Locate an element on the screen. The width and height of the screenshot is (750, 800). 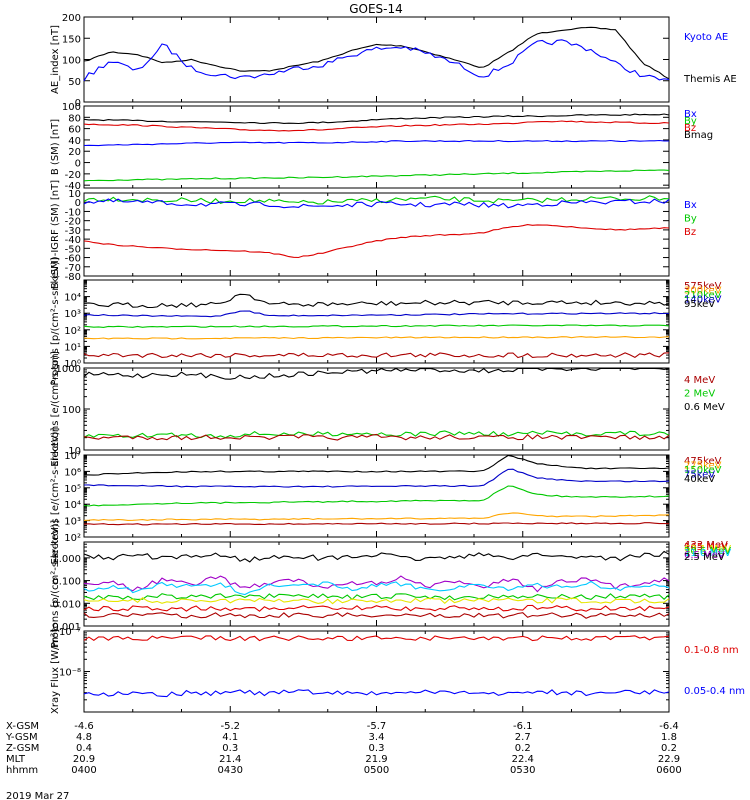
y-tick-label: 10⁻⁸ is located at coordinates (70, 673).